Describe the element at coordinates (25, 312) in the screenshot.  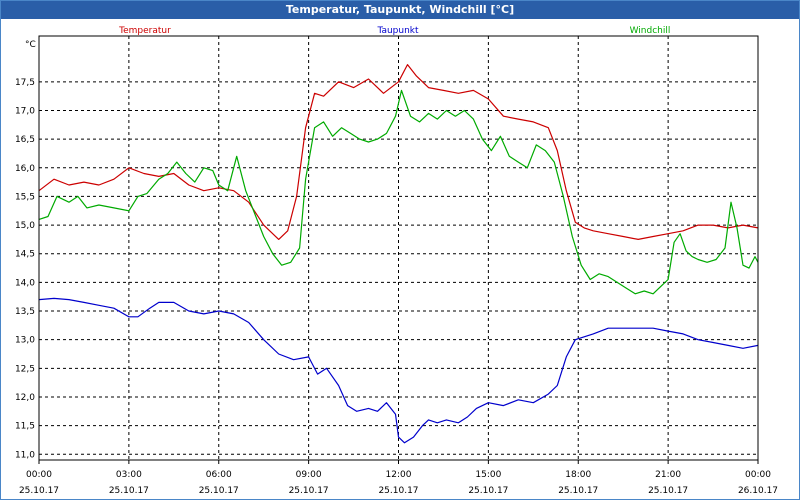
I see `y-tick-label: 13,5` at that location.